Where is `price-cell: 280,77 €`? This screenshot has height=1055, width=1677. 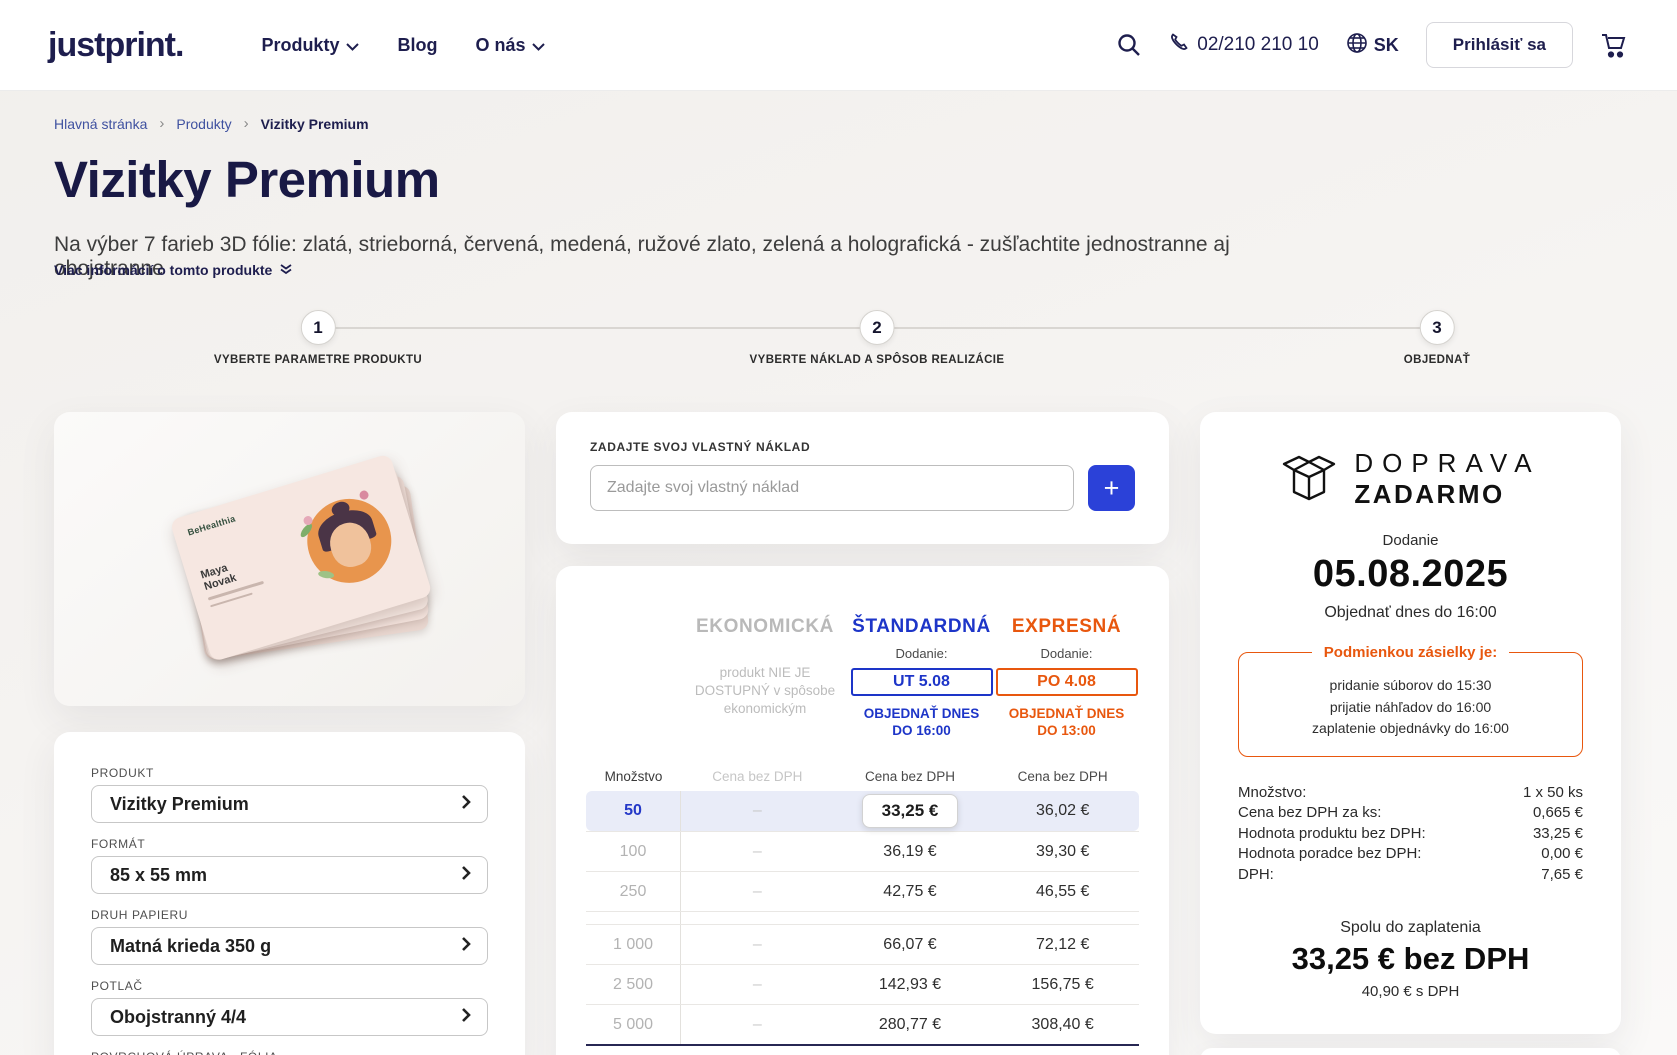 price-cell: 280,77 € is located at coordinates (910, 1024).